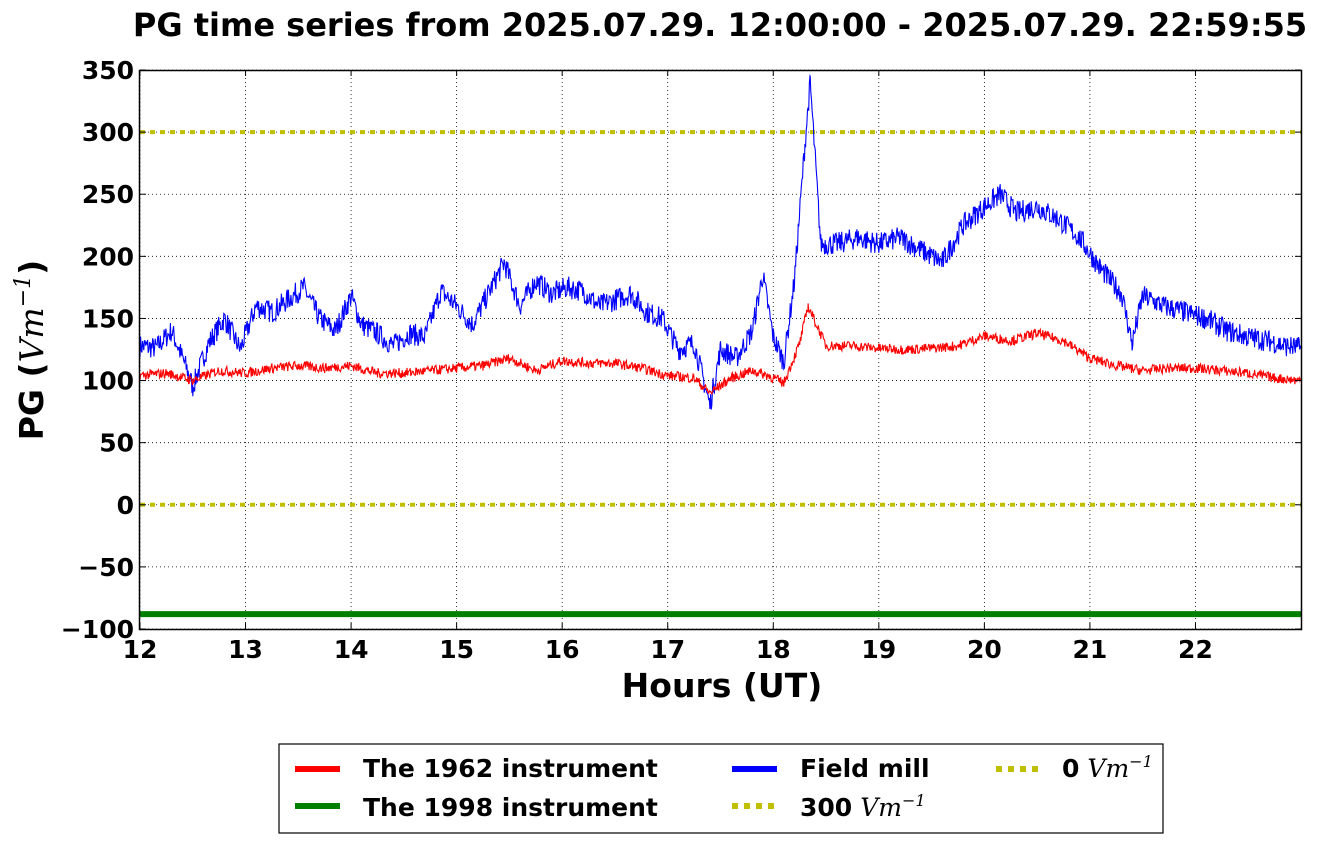  What do you see at coordinates (510, 807) in the screenshot?
I see `legend-label-1998: The 1998 instrument` at bounding box center [510, 807].